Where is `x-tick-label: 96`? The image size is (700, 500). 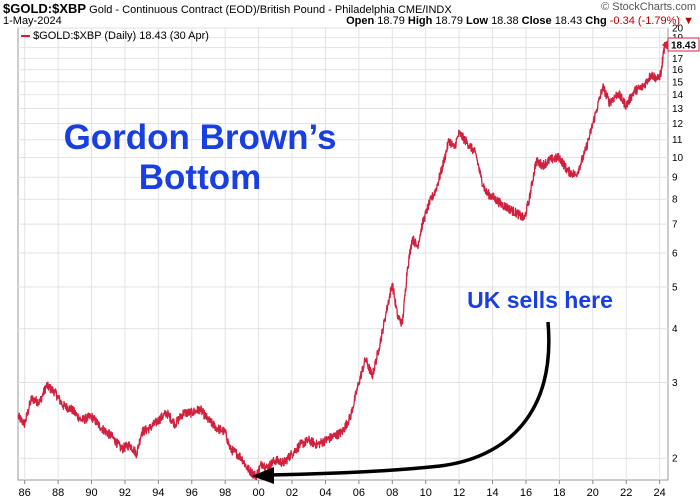
x-tick-label: 96 is located at coordinates (192, 493).